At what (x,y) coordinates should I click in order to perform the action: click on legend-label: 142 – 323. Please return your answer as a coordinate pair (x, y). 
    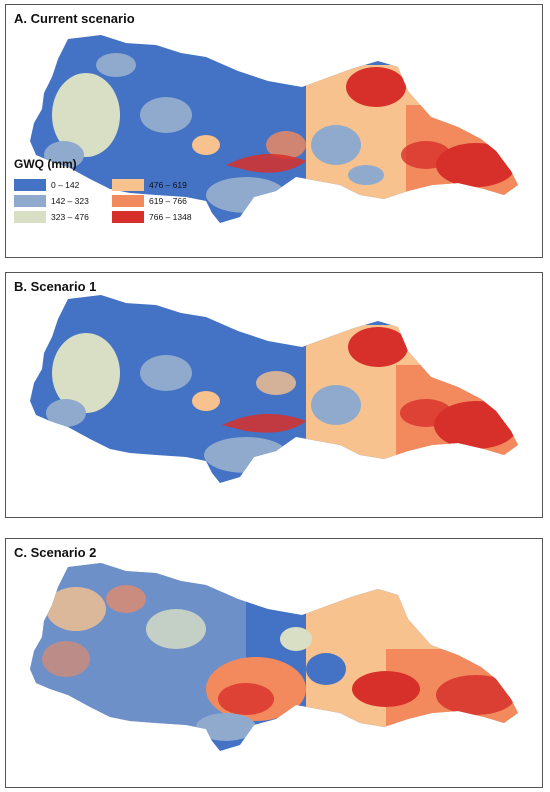
    Looking at the image, I should click on (70, 201).